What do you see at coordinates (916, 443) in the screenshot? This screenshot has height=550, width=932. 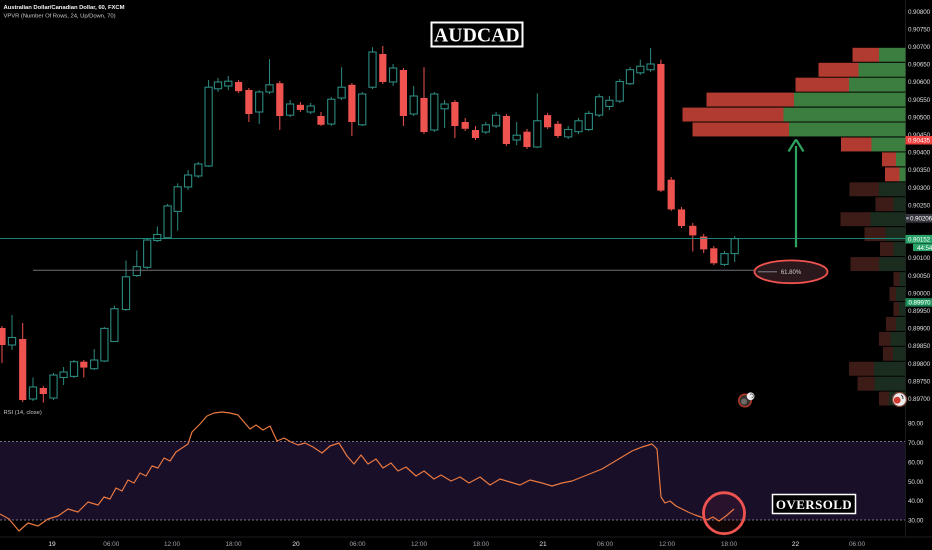 I see `svg-text: 70.00` at bounding box center [916, 443].